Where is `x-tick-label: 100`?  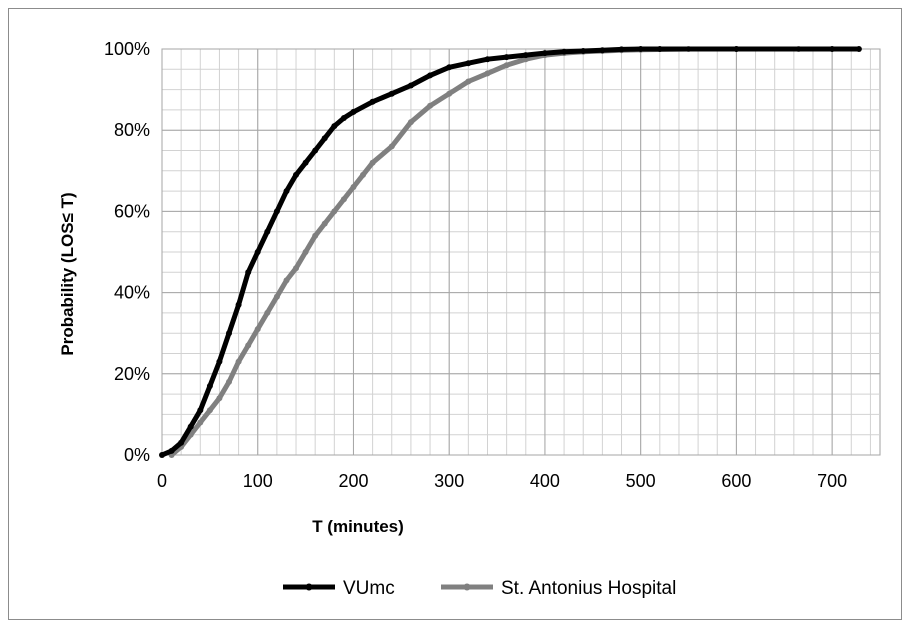 x-tick-label: 100 is located at coordinates (258, 481).